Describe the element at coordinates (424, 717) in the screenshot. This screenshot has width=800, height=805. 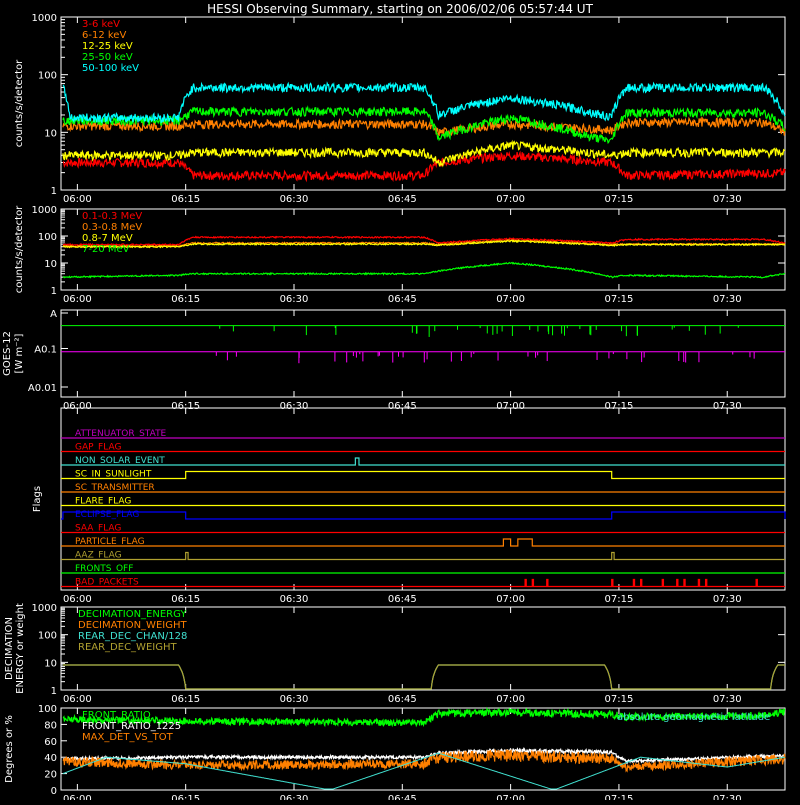
I see `series-front-ratio` at that location.